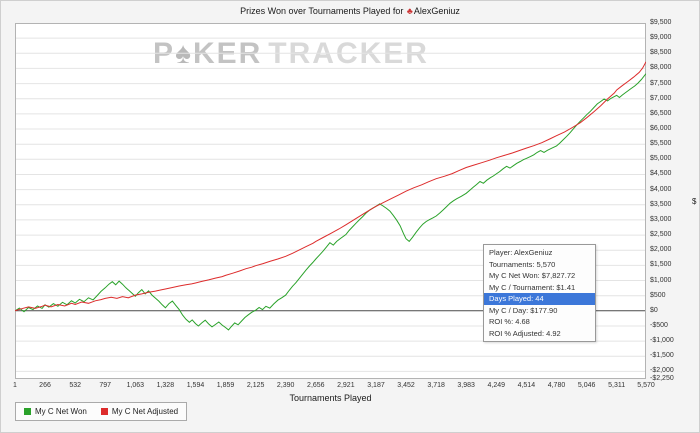 The image size is (700, 433). What do you see at coordinates (661, 219) in the screenshot?
I see `y-tick-label: $3,000` at bounding box center [661, 219].